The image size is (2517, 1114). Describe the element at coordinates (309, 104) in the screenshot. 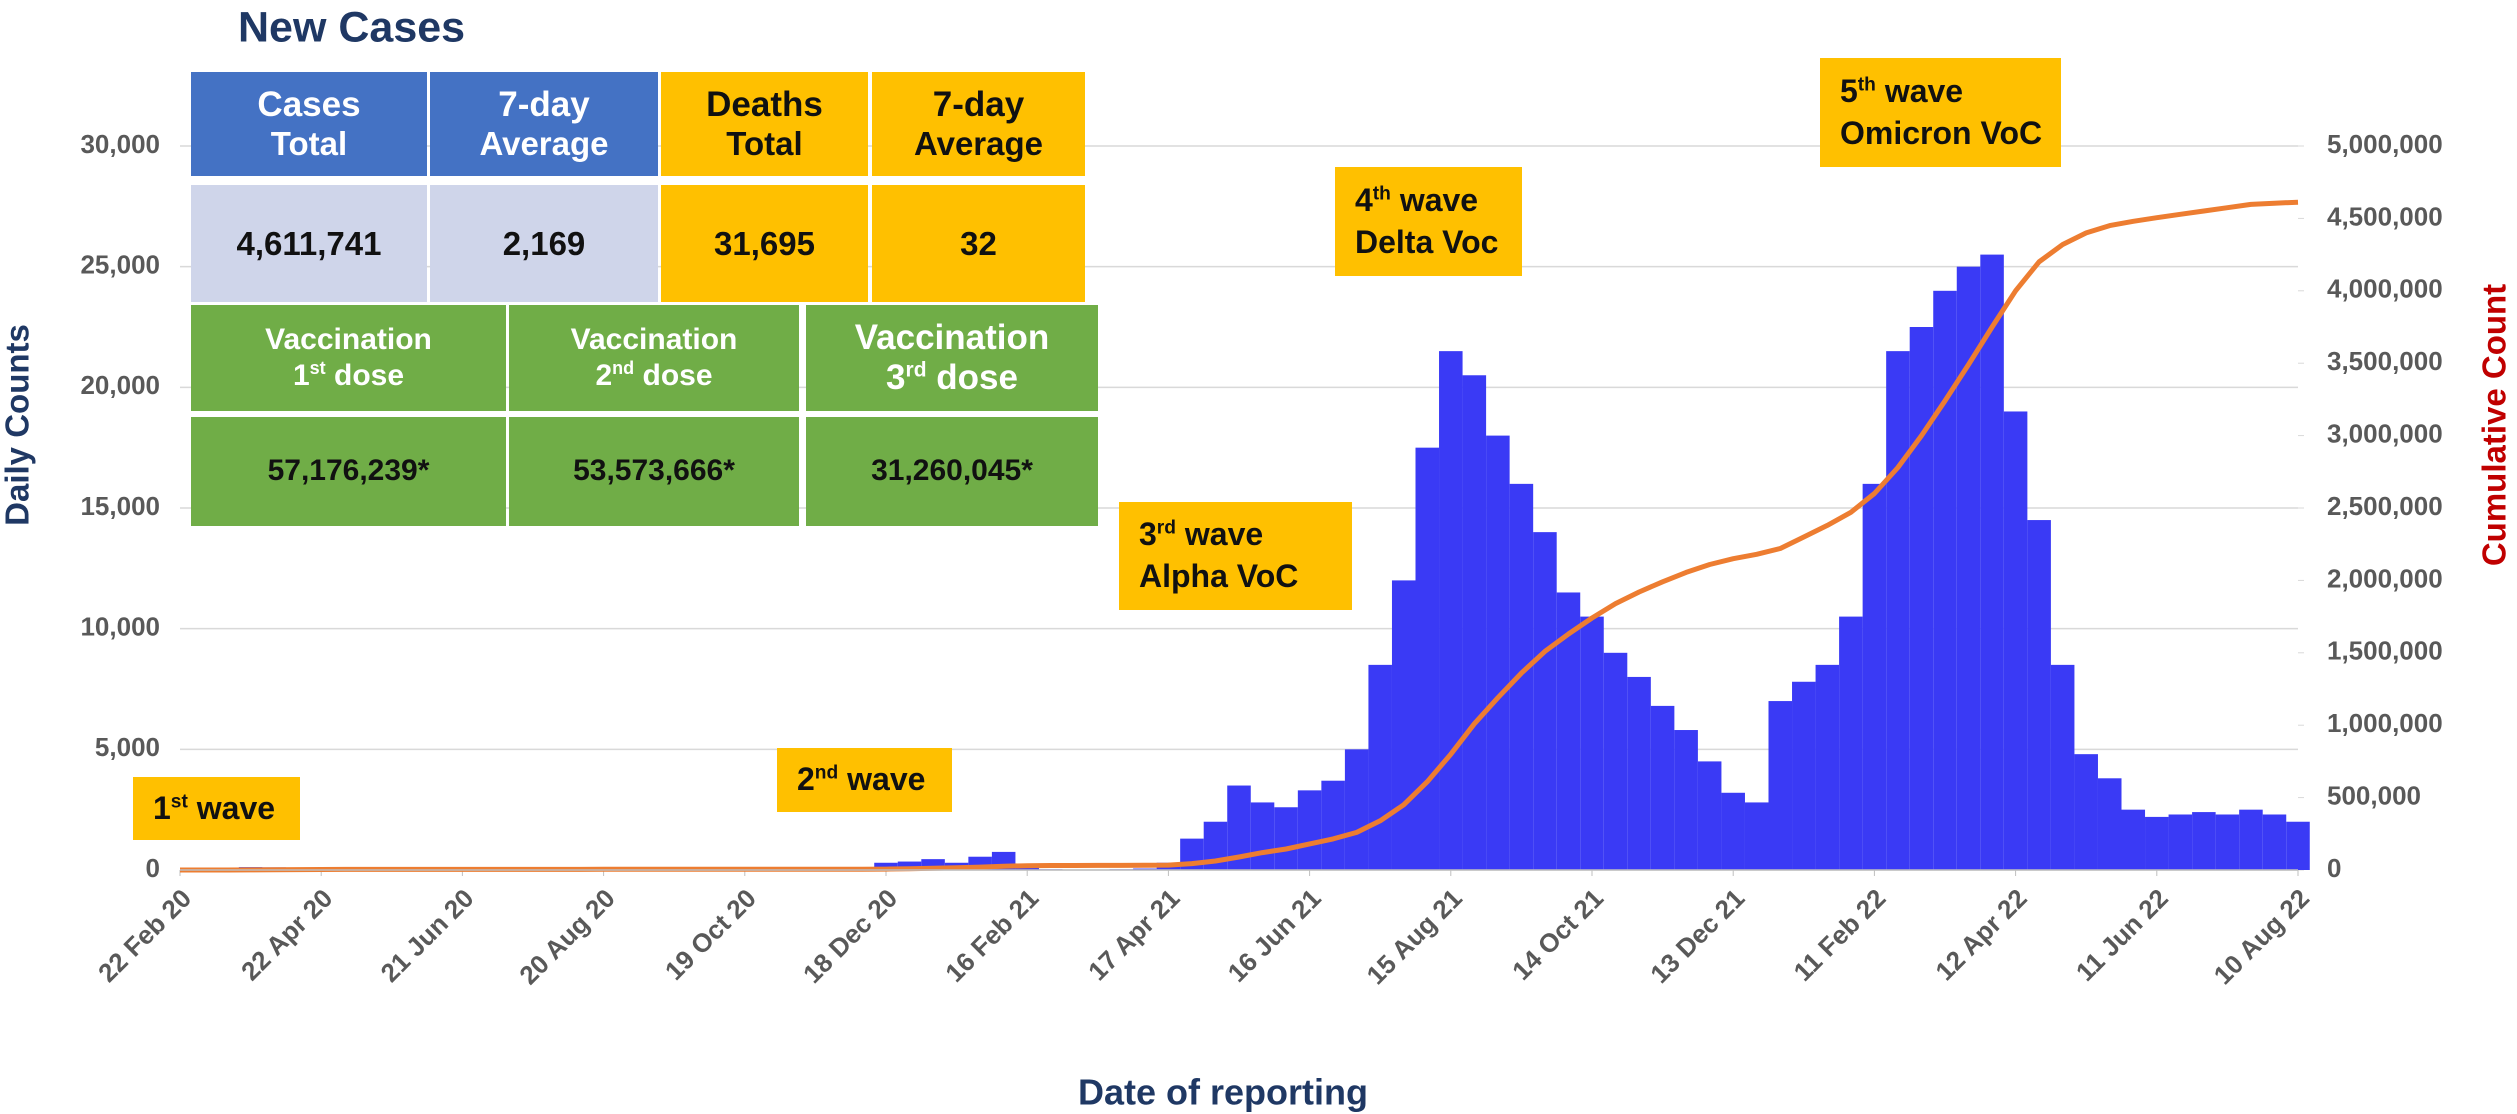

I see `header-line: Cases` at that location.